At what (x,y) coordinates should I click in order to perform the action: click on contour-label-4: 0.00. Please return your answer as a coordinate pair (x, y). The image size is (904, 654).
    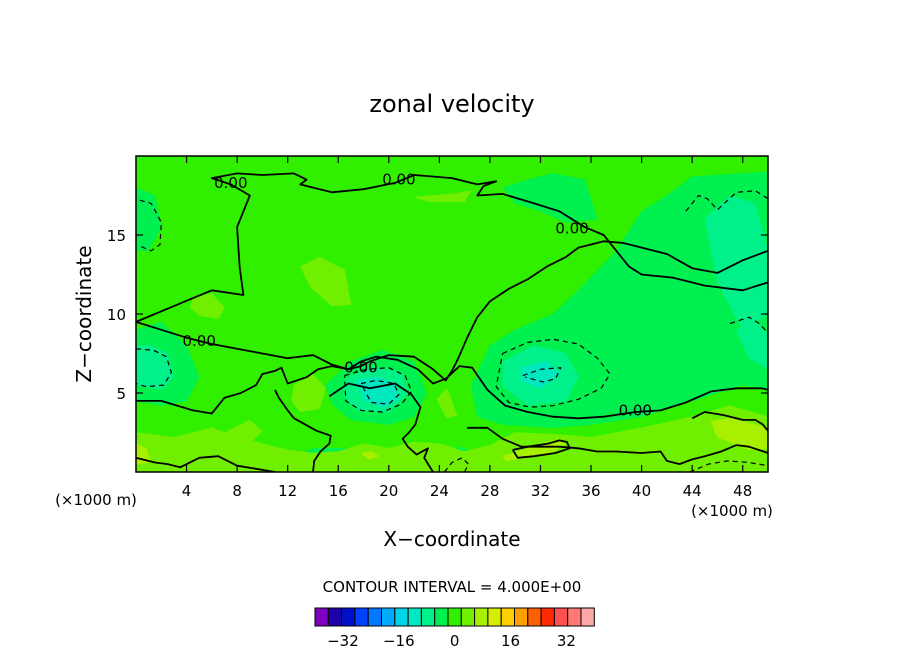
    Looking at the image, I should click on (360, 368).